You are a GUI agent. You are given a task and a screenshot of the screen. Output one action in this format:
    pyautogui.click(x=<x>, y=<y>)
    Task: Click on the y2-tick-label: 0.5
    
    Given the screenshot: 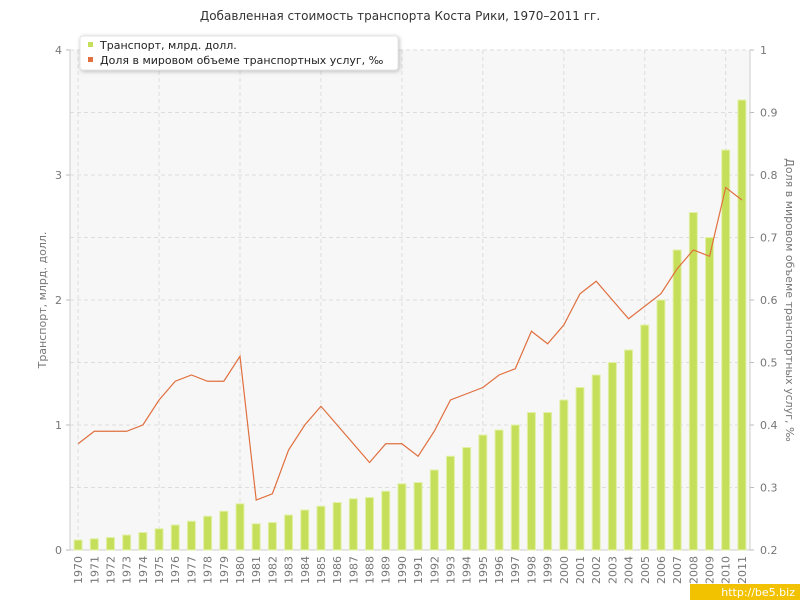 What is the action you would take?
    pyautogui.click(x=769, y=363)
    